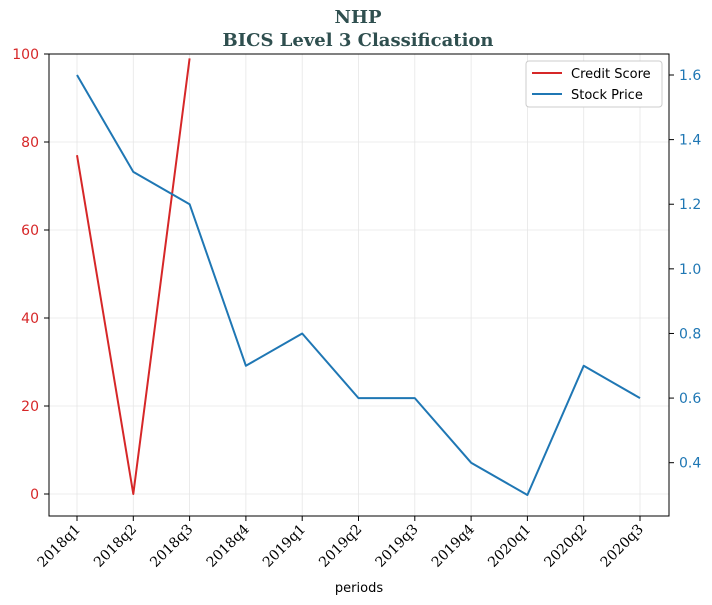  I want to click on x-tick-label: 2019q1, so click(284, 546).